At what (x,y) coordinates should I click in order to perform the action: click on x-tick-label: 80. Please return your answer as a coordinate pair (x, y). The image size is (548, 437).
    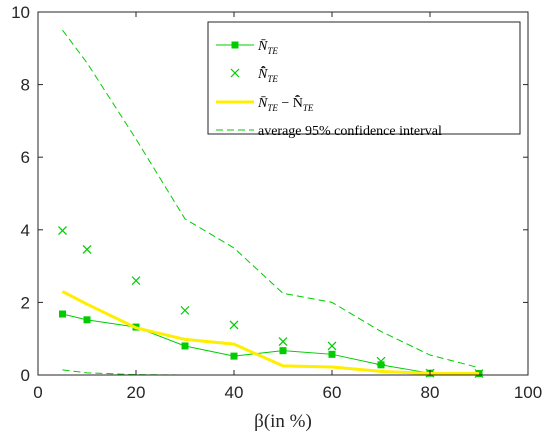
    Looking at the image, I should click on (430, 392).